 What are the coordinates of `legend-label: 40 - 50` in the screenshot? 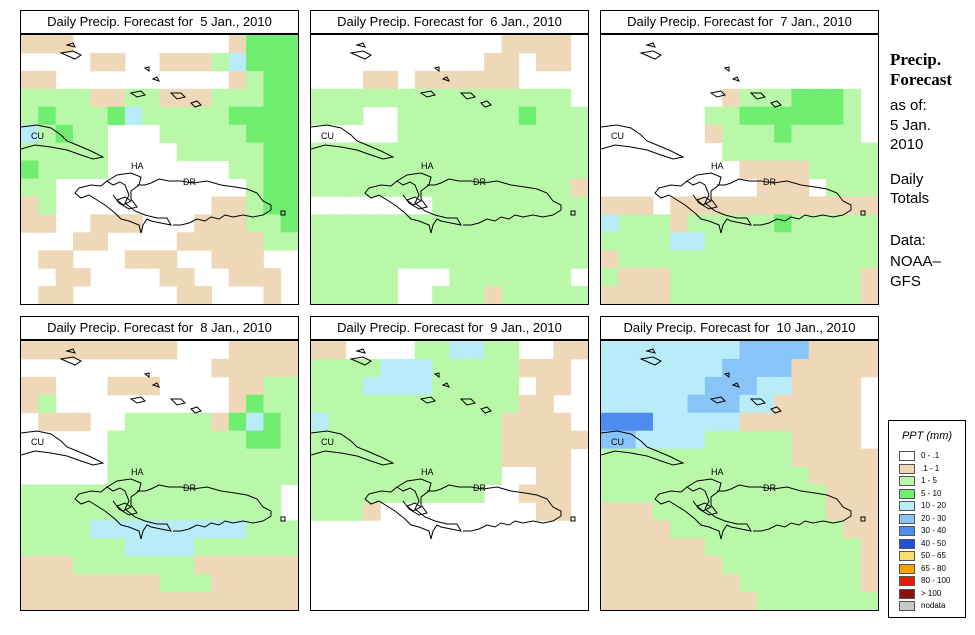 It's located at (933, 543).